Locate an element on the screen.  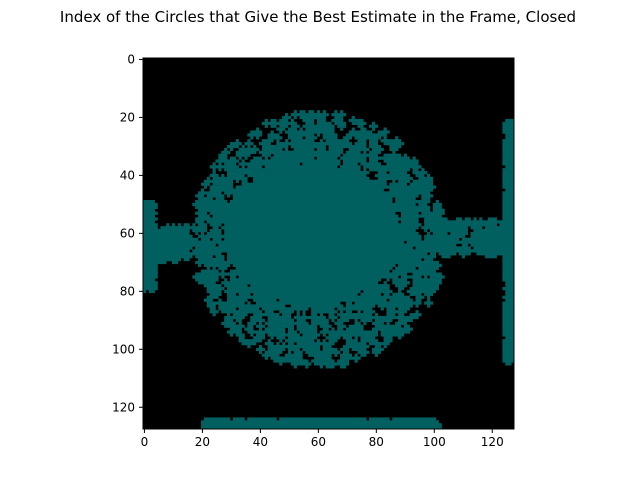
x-tick-label: 0 is located at coordinates (145, 442).